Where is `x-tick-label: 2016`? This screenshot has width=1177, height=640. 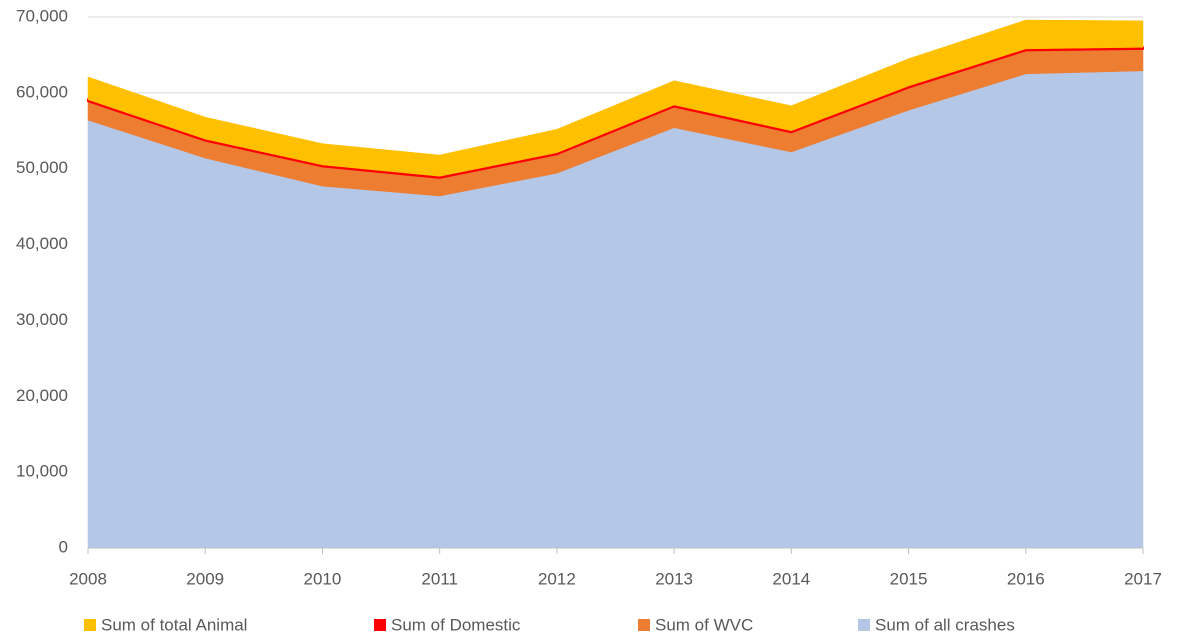
x-tick-label: 2016 is located at coordinates (1026, 578).